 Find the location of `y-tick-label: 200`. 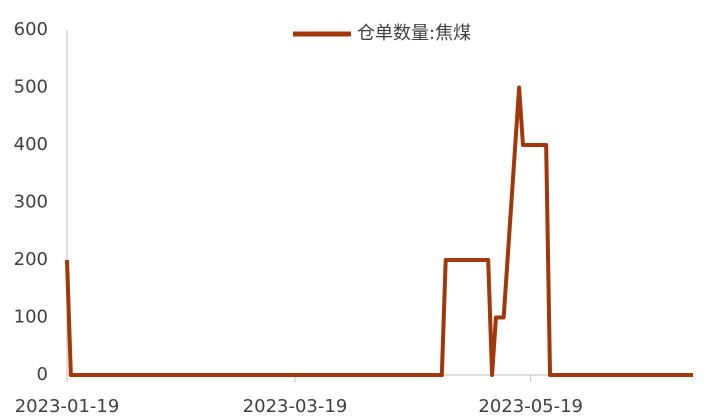

y-tick-label: 200 is located at coordinates (31, 259).